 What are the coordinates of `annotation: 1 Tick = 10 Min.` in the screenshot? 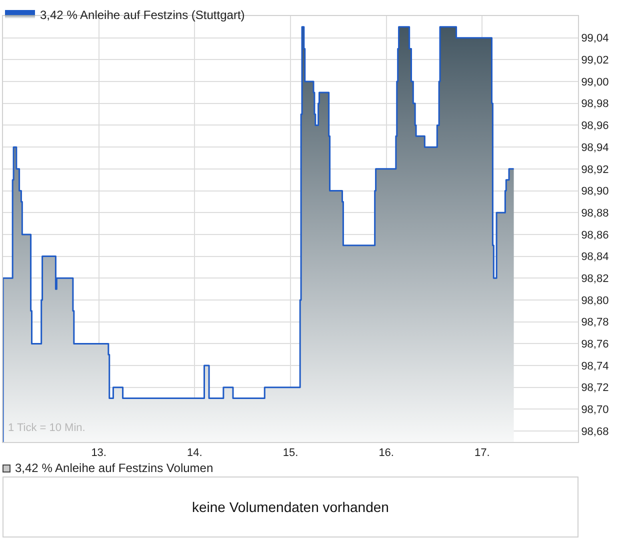 It's located at (47, 428).